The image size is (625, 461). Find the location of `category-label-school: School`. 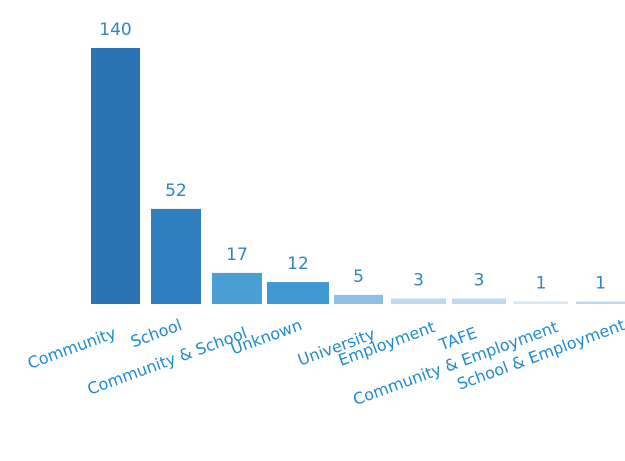

category-label-school: School is located at coordinates (156, 333).